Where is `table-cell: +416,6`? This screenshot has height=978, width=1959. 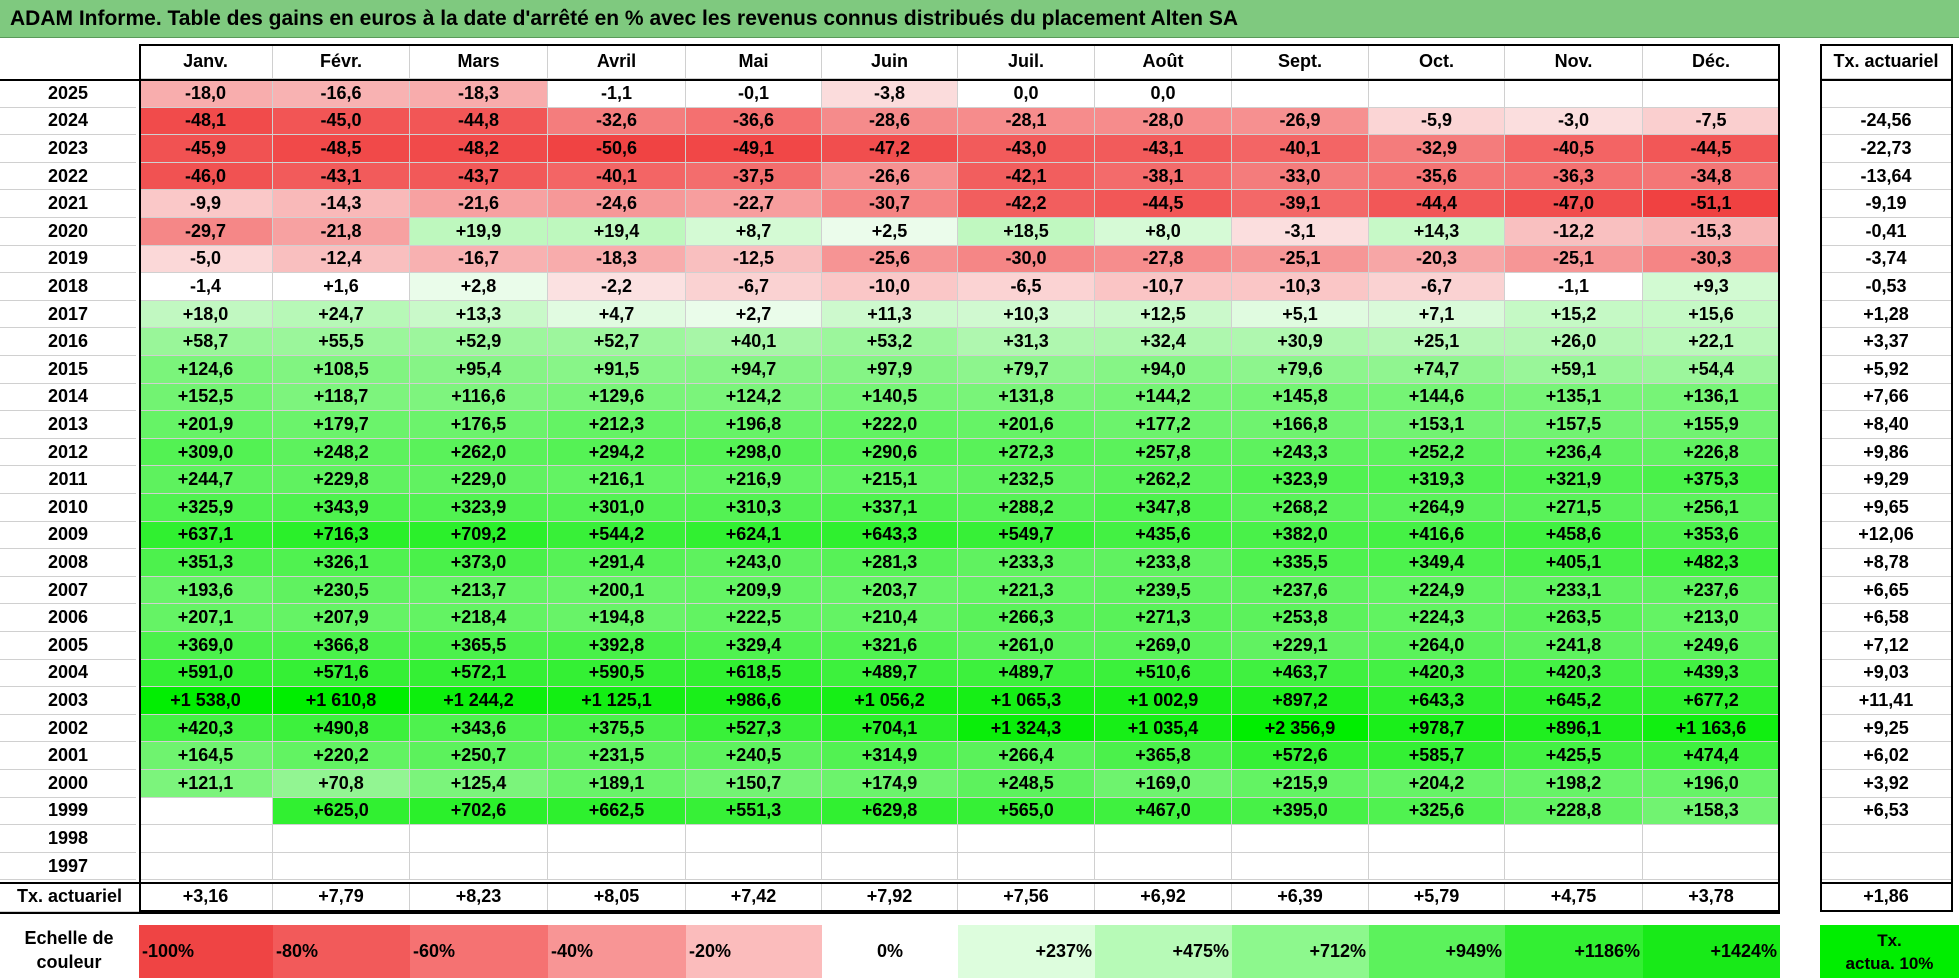
table-cell: +416,6 is located at coordinates (1437, 535).